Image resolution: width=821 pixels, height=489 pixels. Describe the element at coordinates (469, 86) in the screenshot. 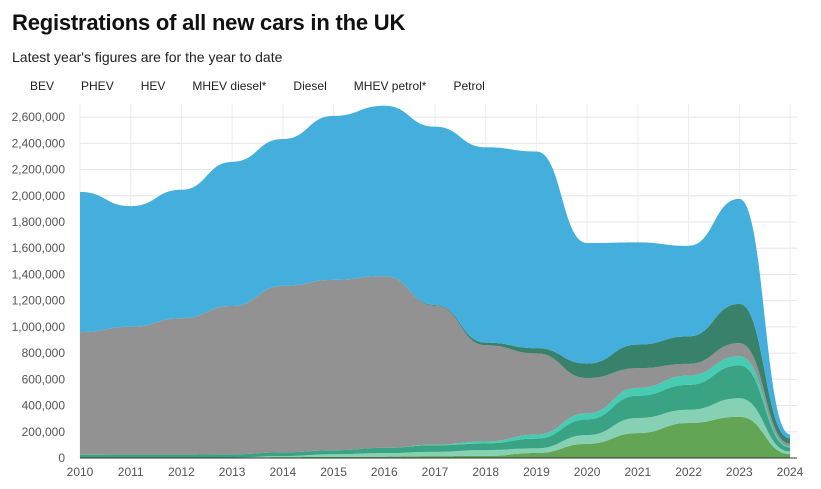

I see `legend-entry-petrol: Petrol` at that location.